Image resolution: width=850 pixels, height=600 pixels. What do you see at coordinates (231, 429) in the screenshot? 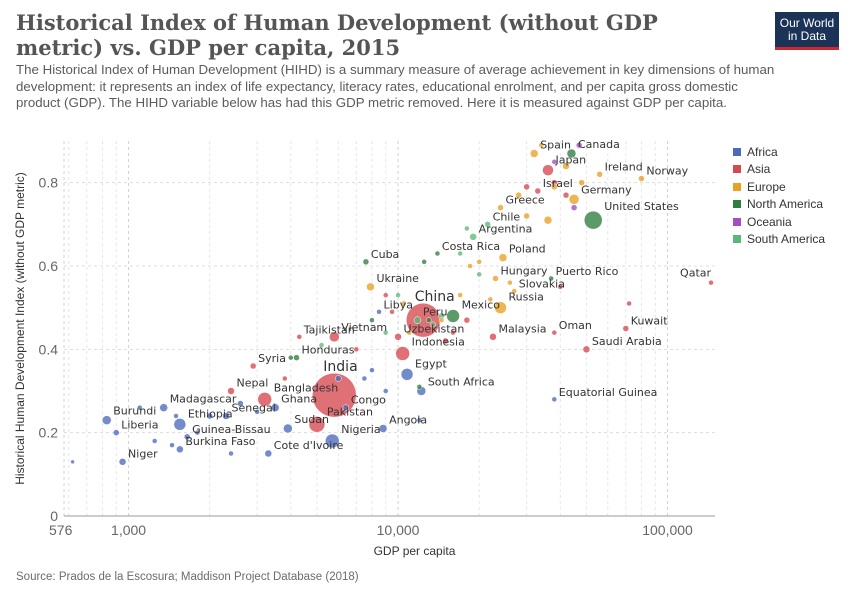
I see `point-label: Guinea-Bissau` at bounding box center [231, 429].